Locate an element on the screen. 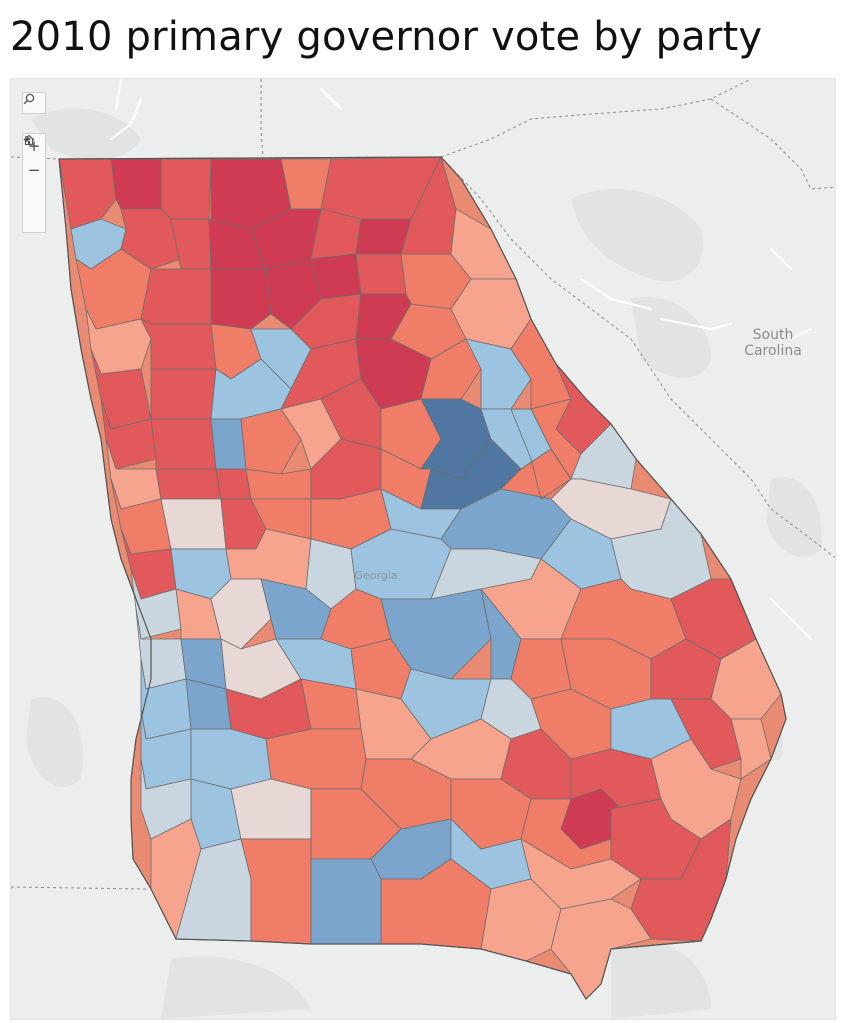  play-icon is located at coordinates (28, 139).